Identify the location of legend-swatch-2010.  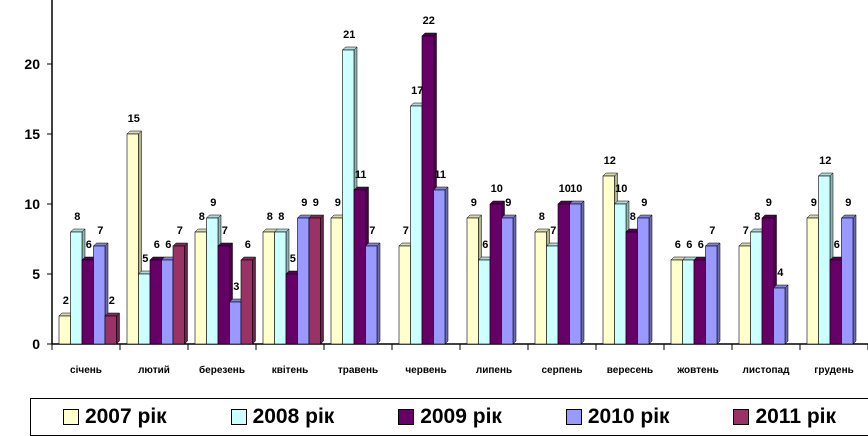
(573, 417).